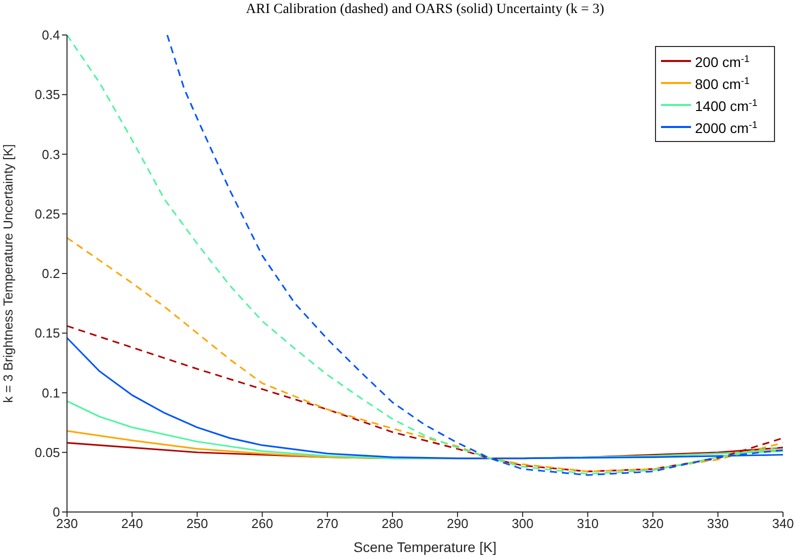 This screenshot has height=558, width=795. Describe the element at coordinates (653, 524) in the screenshot. I see `x-tick-label: 320` at that location.